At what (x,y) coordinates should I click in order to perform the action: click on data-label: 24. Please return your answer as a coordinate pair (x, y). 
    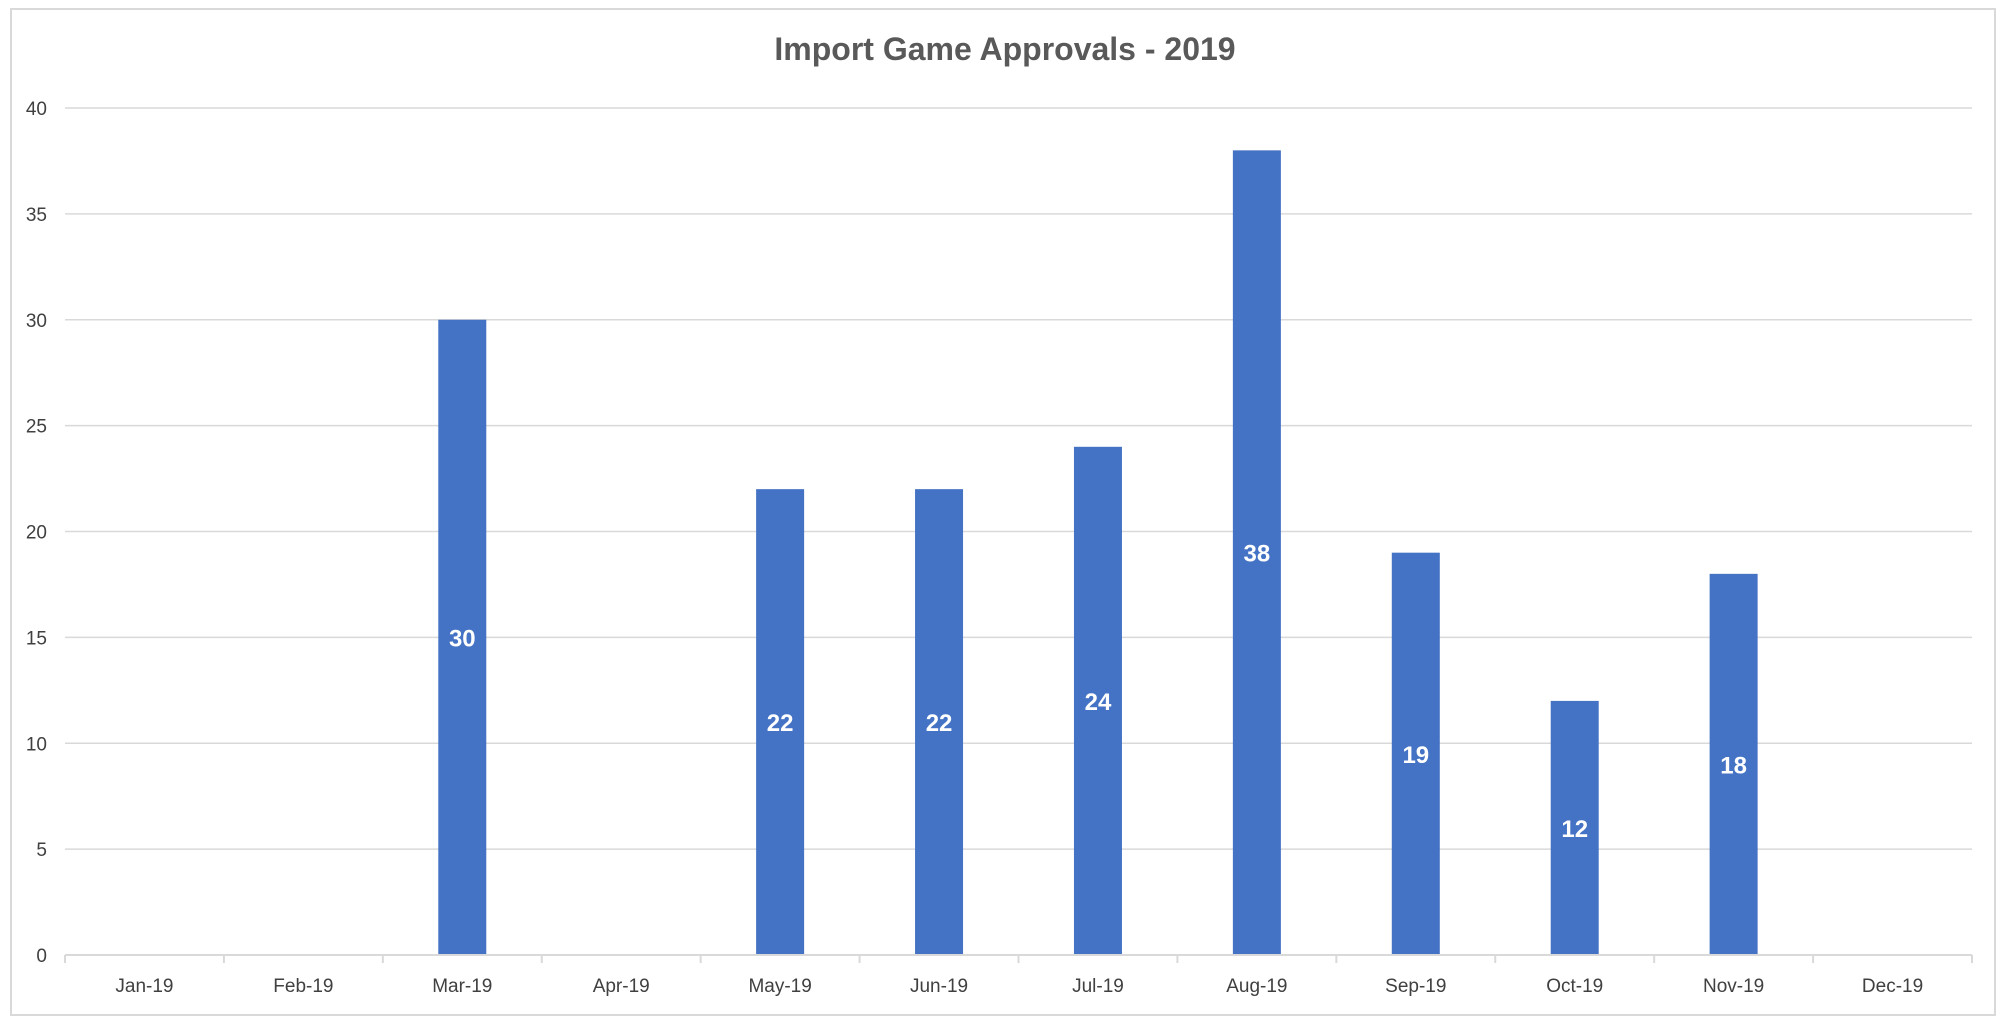
    Looking at the image, I should click on (1098, 702).